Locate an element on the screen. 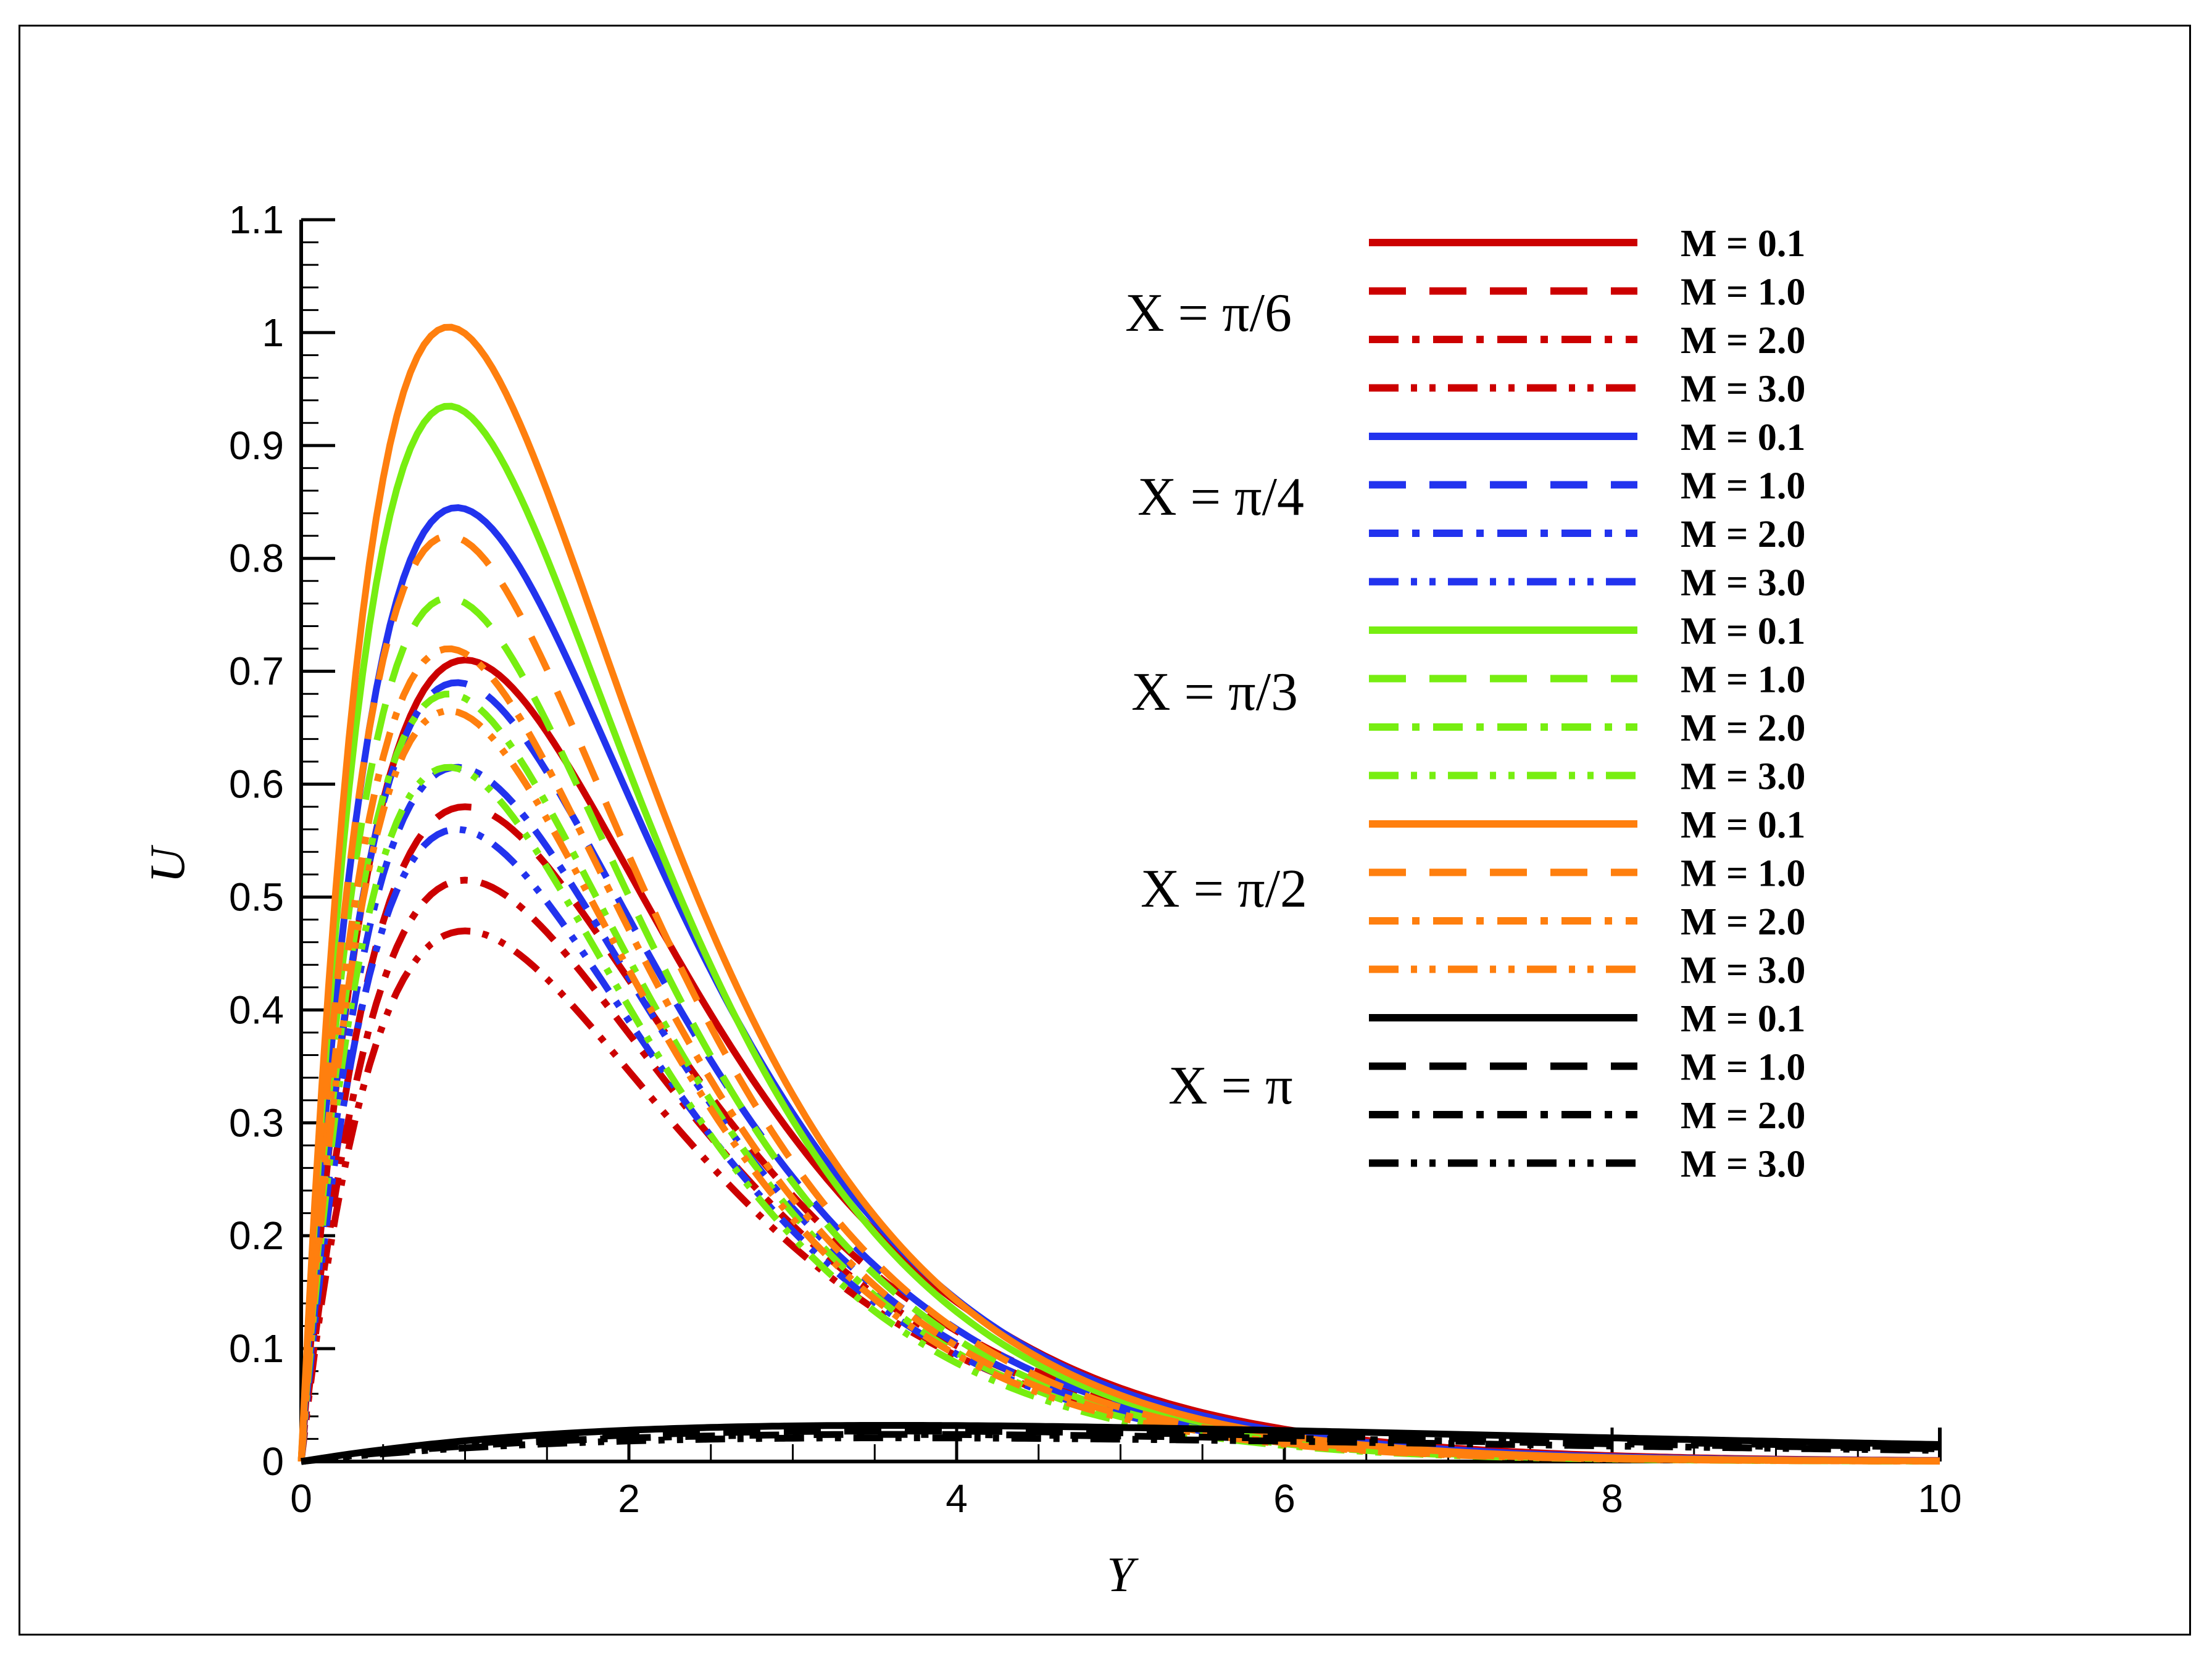  x-tick-label: 6 is located at coordinates (1284, 1498).